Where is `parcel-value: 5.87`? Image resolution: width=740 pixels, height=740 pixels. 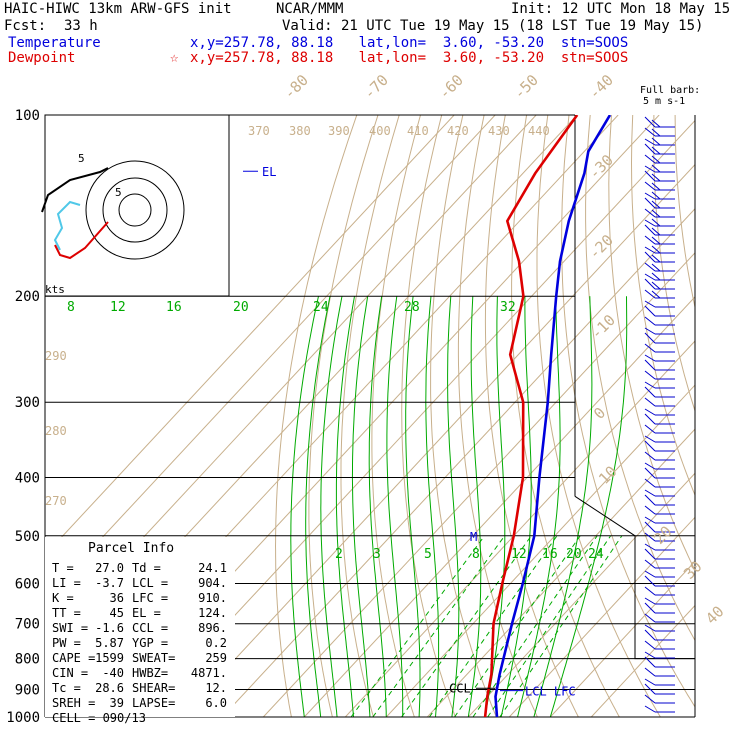
parcel-value: 5.87 is located at coordinates (109, 643).